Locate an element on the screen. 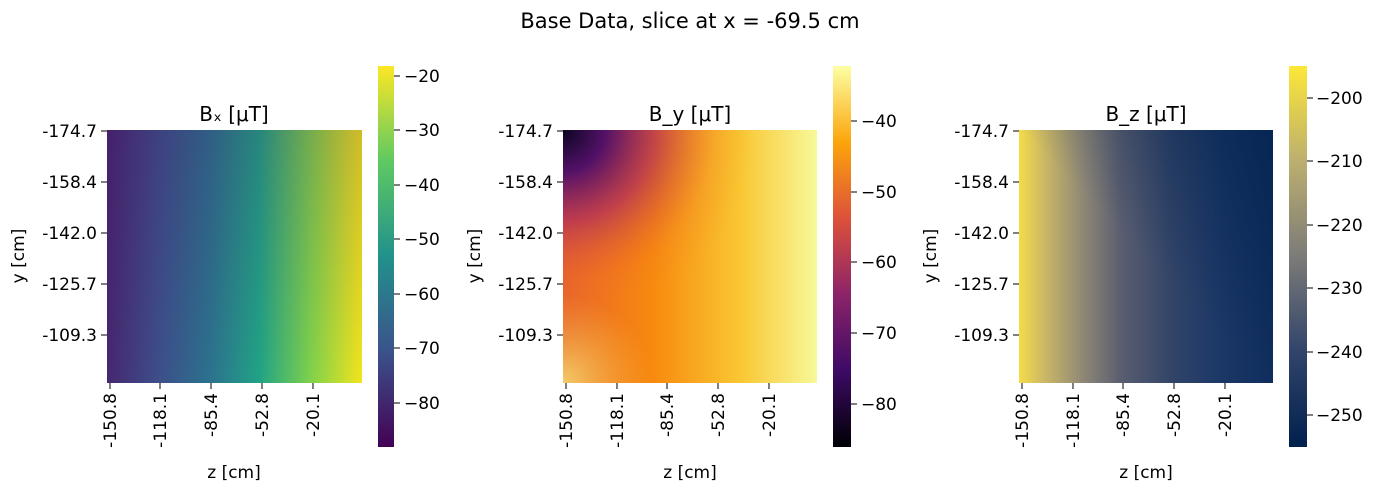 Image resolution: width=1381 pixels, height=491 pixels. colorbar-tick-label: −210 is located at coordinates (1339, 162).